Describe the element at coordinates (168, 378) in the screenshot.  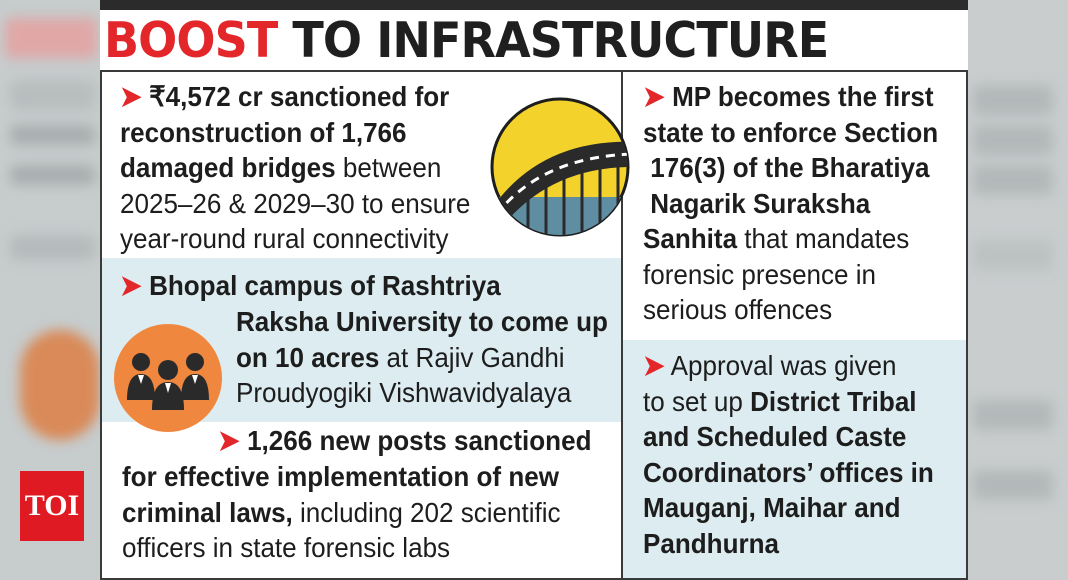
I see `people-group-icon` at that location.